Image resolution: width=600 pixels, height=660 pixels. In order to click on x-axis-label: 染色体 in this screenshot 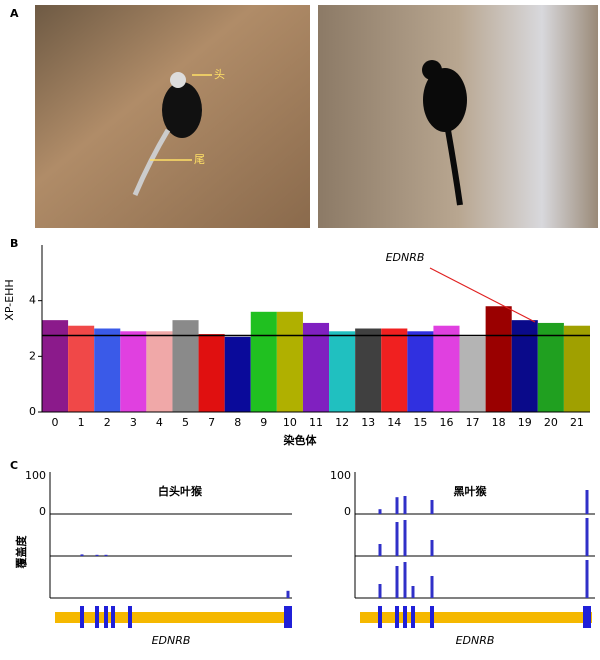, I will do `click(301, 440)`.